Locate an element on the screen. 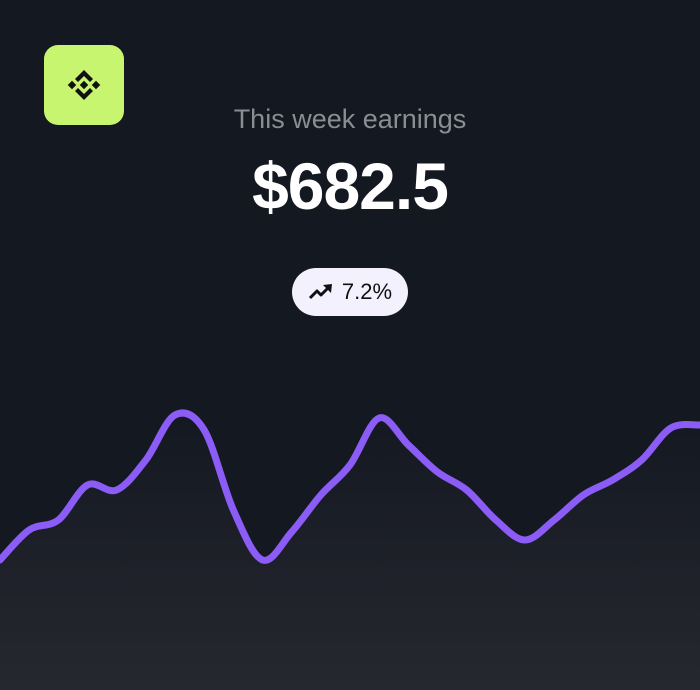 Image resolution: width=700 pixels, height=690 pixels. trending-up-icon is located at coordinates (320, 292).